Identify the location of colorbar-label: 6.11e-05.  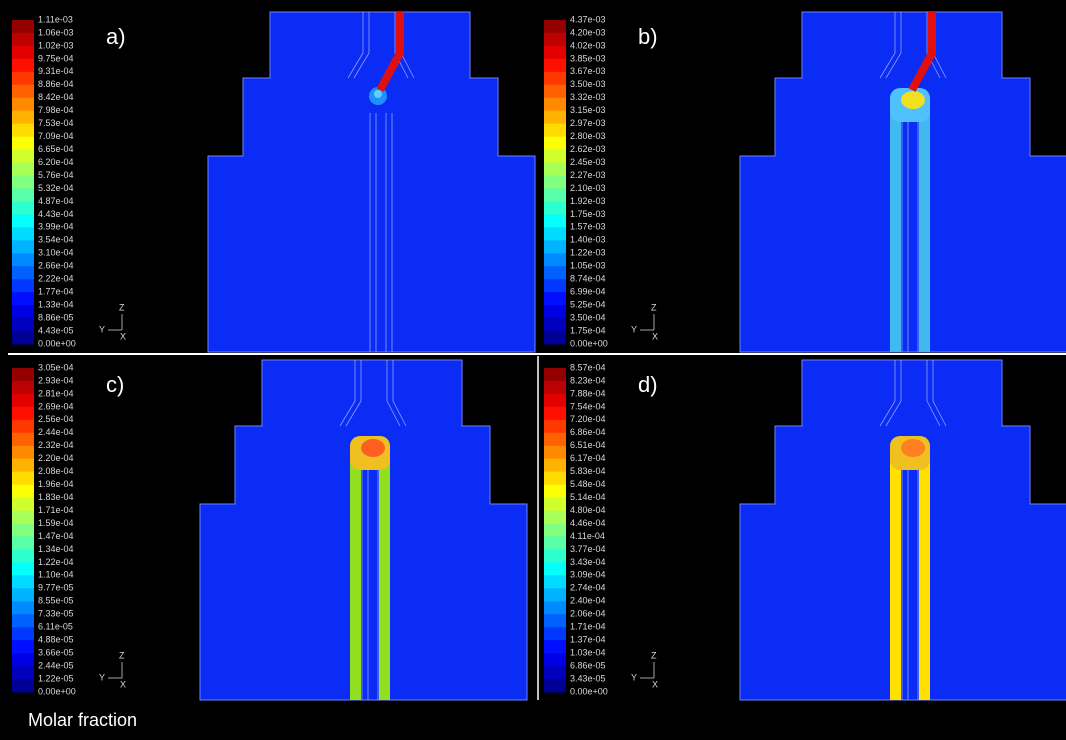
(55, 627).